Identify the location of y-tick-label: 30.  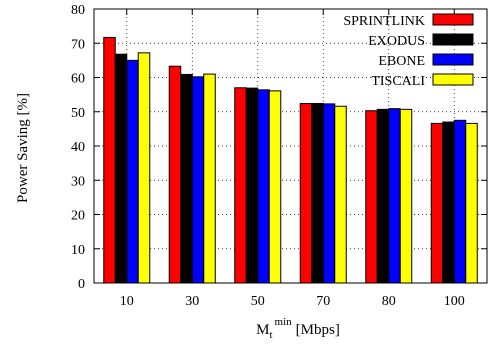
(78, 181).